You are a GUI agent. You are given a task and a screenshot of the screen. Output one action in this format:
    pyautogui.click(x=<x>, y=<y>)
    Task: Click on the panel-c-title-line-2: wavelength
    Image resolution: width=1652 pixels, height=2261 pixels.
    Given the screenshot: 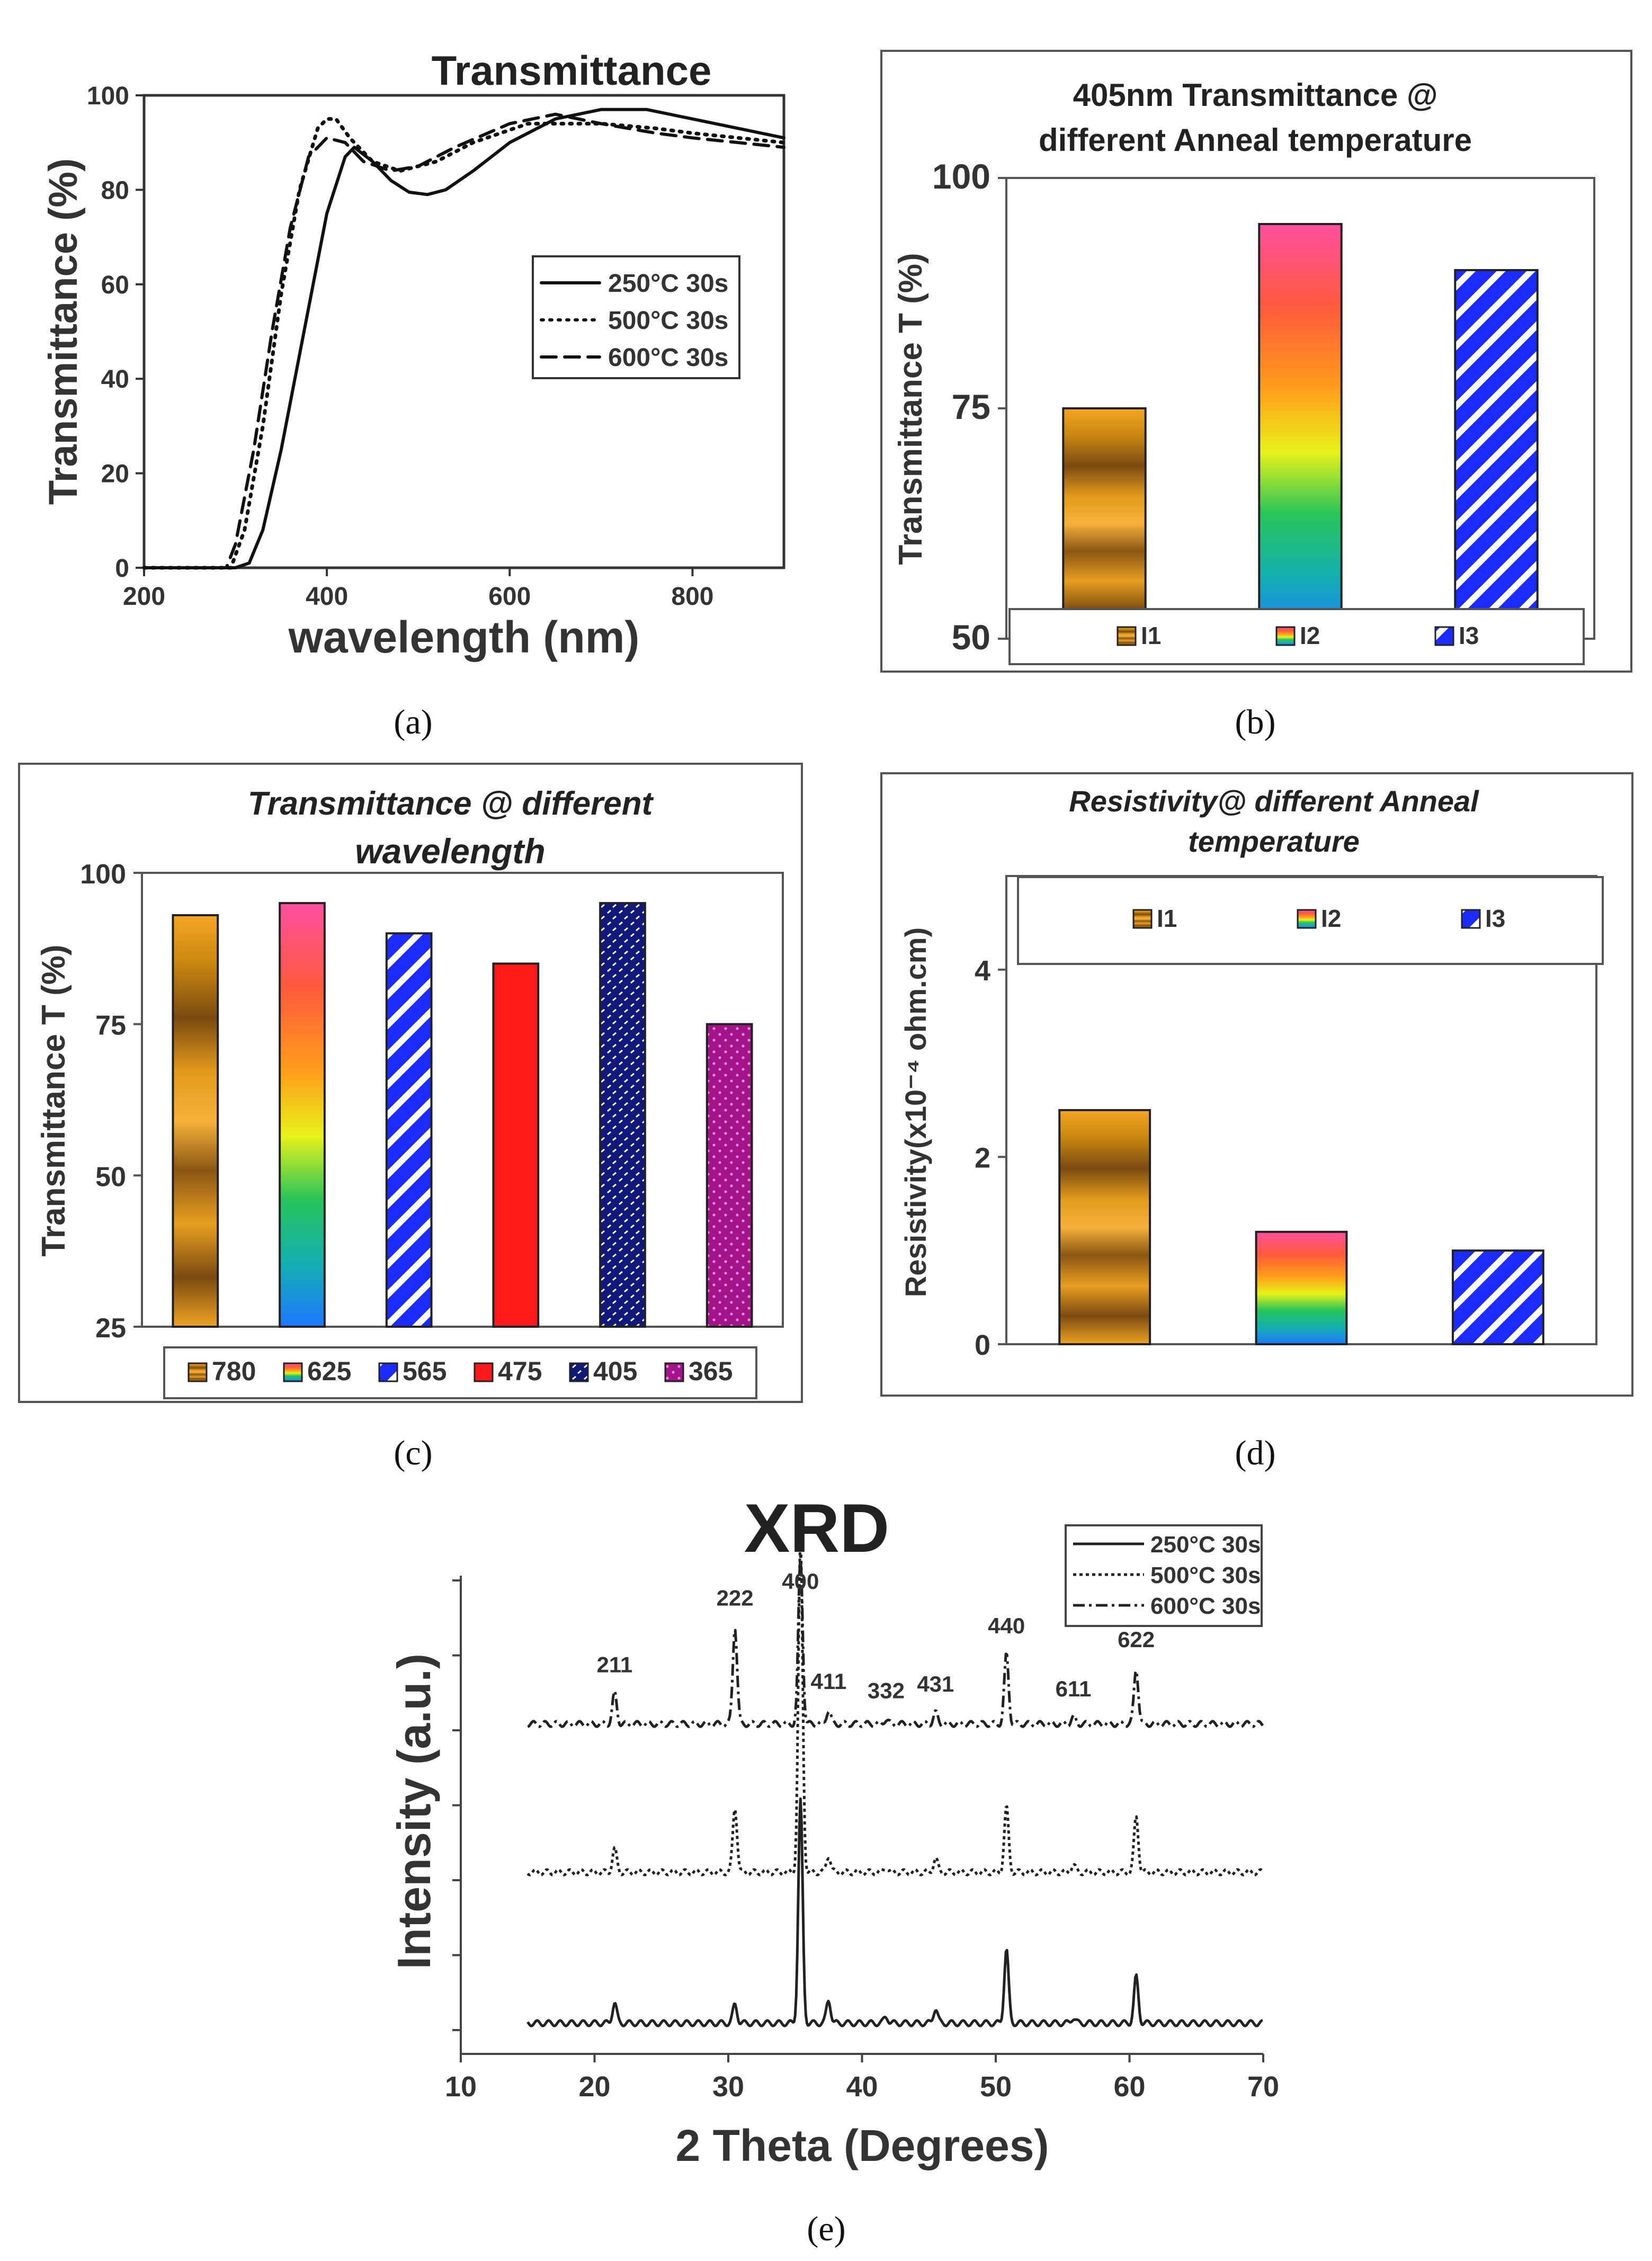 What is the action you would take?
    pyautogui.click(x=450, y=851)
    